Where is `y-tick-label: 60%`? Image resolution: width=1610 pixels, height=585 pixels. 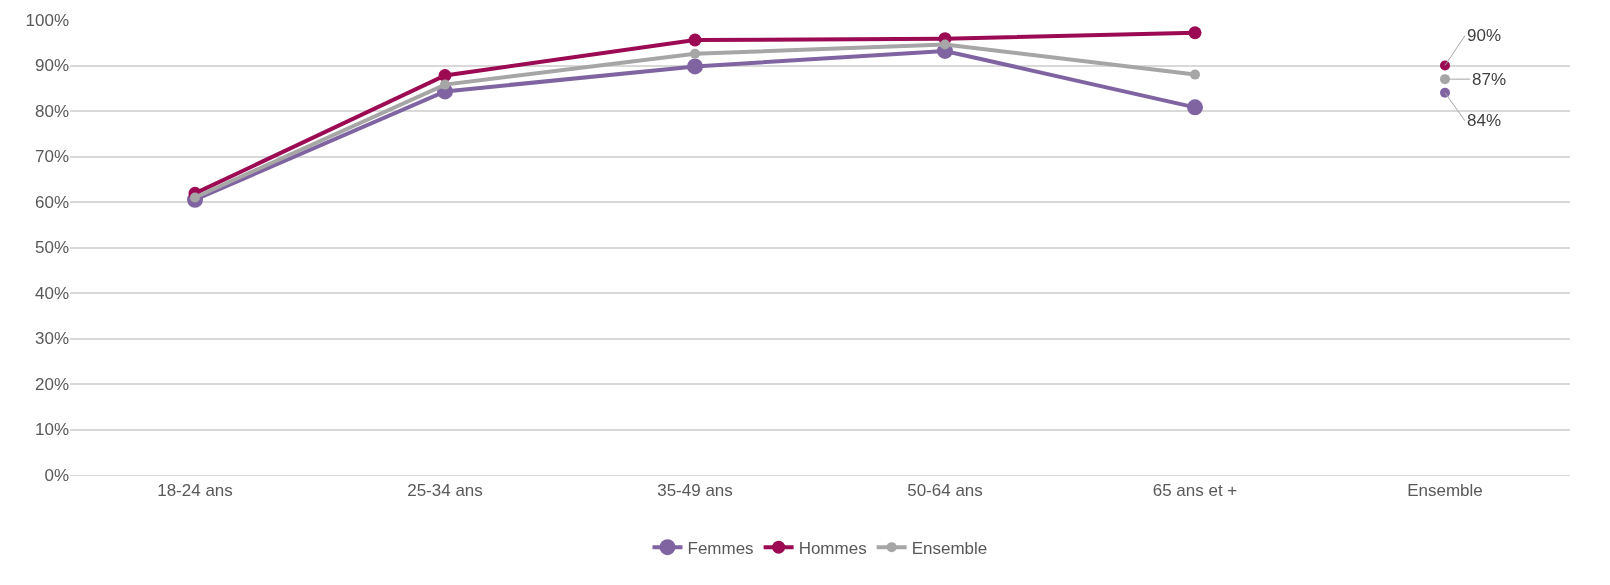
y-tick-label: 60% is located at coordinates (51, 202).